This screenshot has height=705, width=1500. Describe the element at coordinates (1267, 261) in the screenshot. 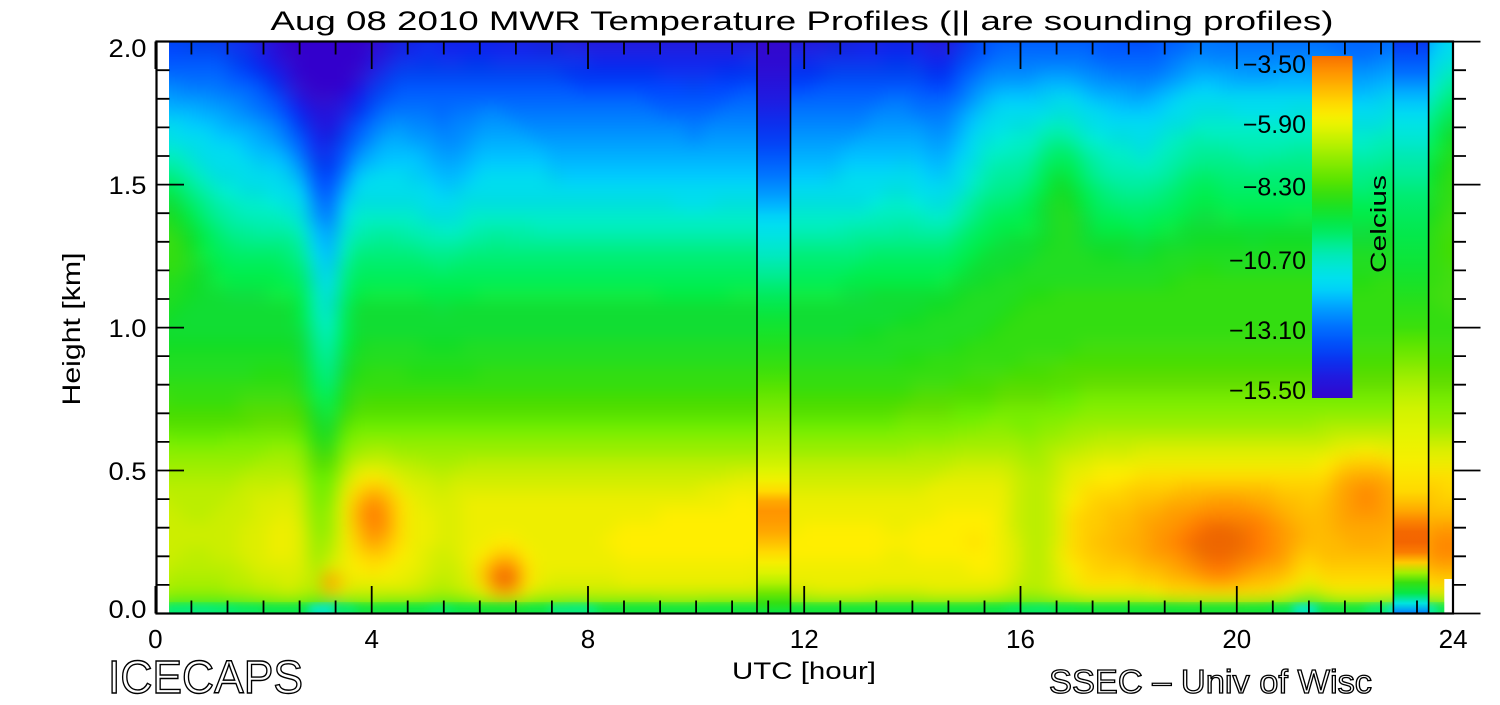

I see `svg-text: −10.70` at that location.